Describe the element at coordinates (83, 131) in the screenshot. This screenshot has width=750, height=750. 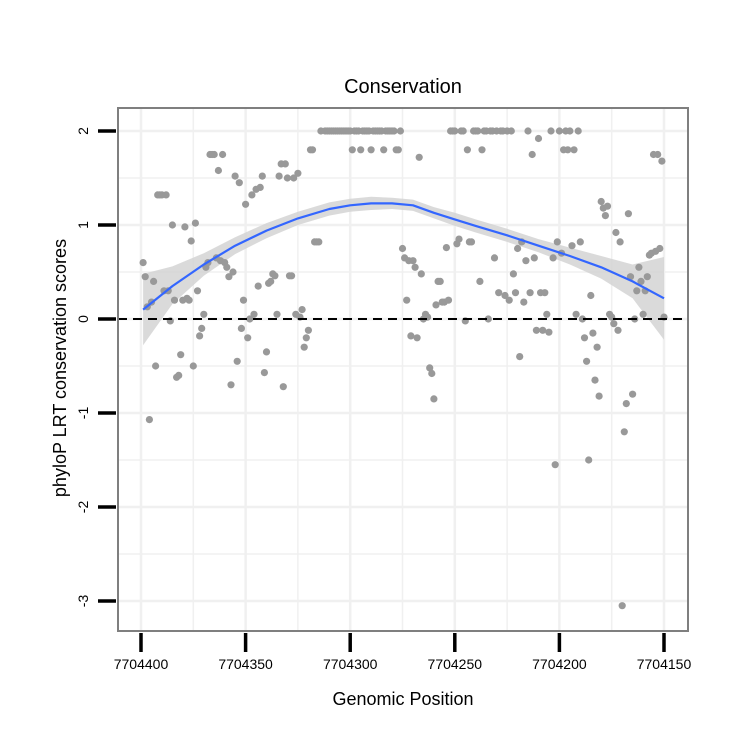
I see `y-tick-label: 2` at that location.